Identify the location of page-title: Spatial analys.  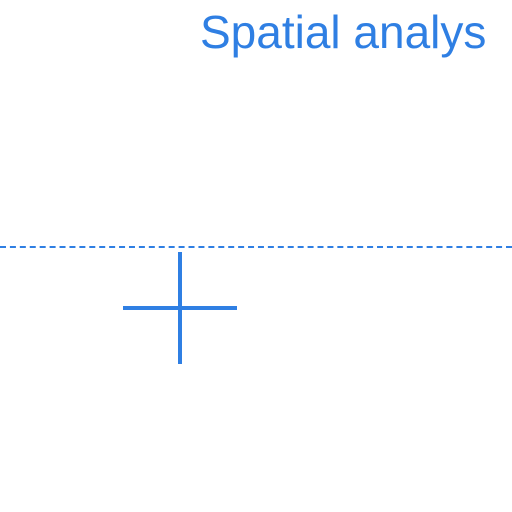
(343, 32).